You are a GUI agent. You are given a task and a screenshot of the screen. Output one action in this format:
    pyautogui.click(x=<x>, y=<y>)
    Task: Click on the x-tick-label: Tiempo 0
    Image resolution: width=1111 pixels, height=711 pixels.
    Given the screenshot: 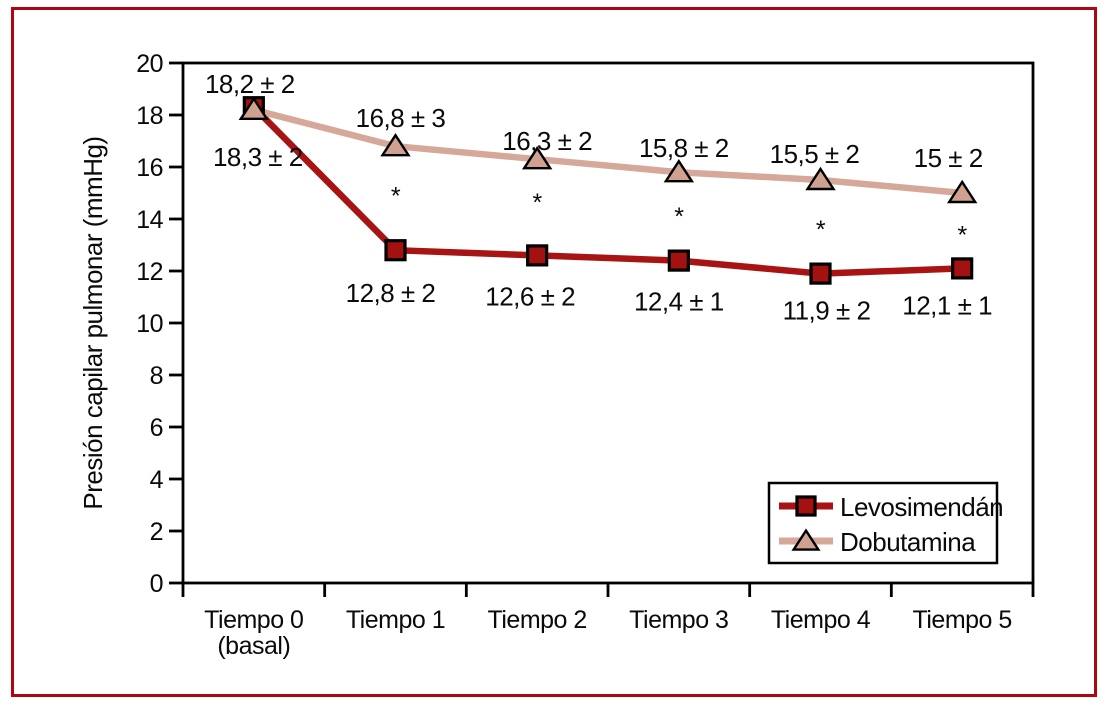 What is the action you would take?
    pyautogui.click(x=253, y=620)
    